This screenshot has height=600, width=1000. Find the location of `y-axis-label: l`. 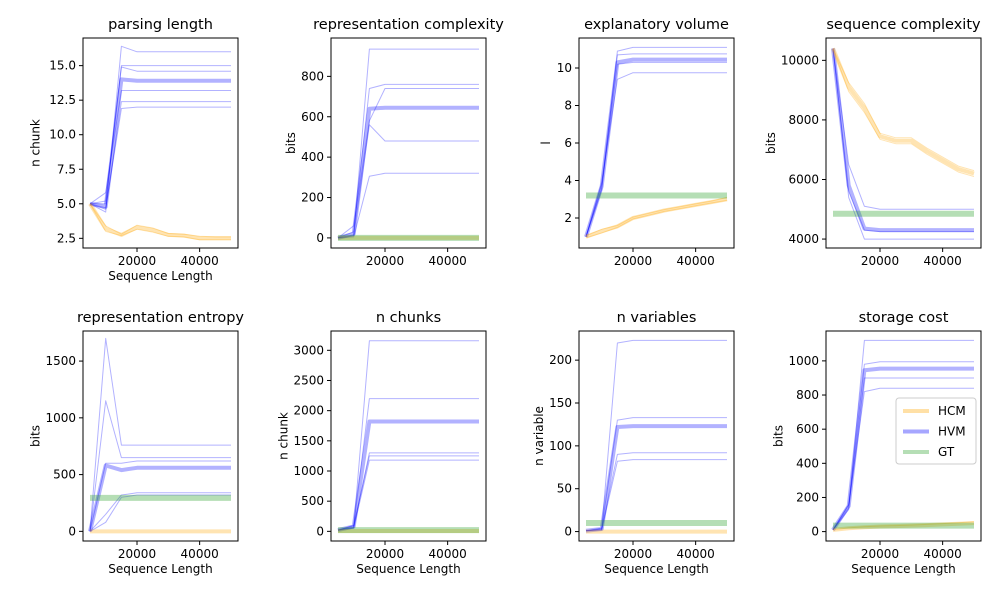

y-axis-label: l is located at coordinates (546, 142).